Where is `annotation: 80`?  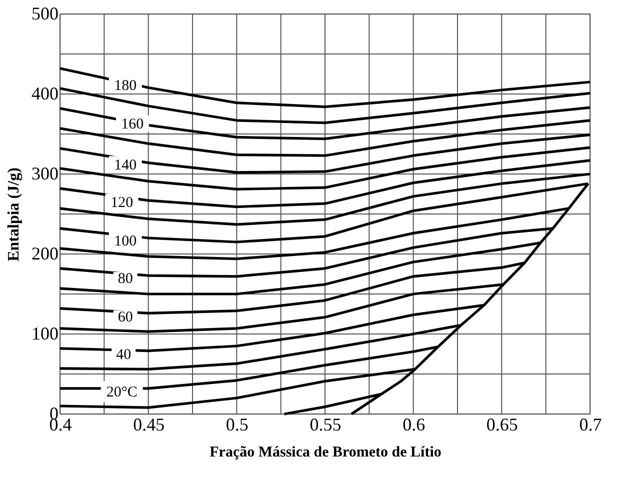 annotation: 80 is located at coordinates (125, 279).